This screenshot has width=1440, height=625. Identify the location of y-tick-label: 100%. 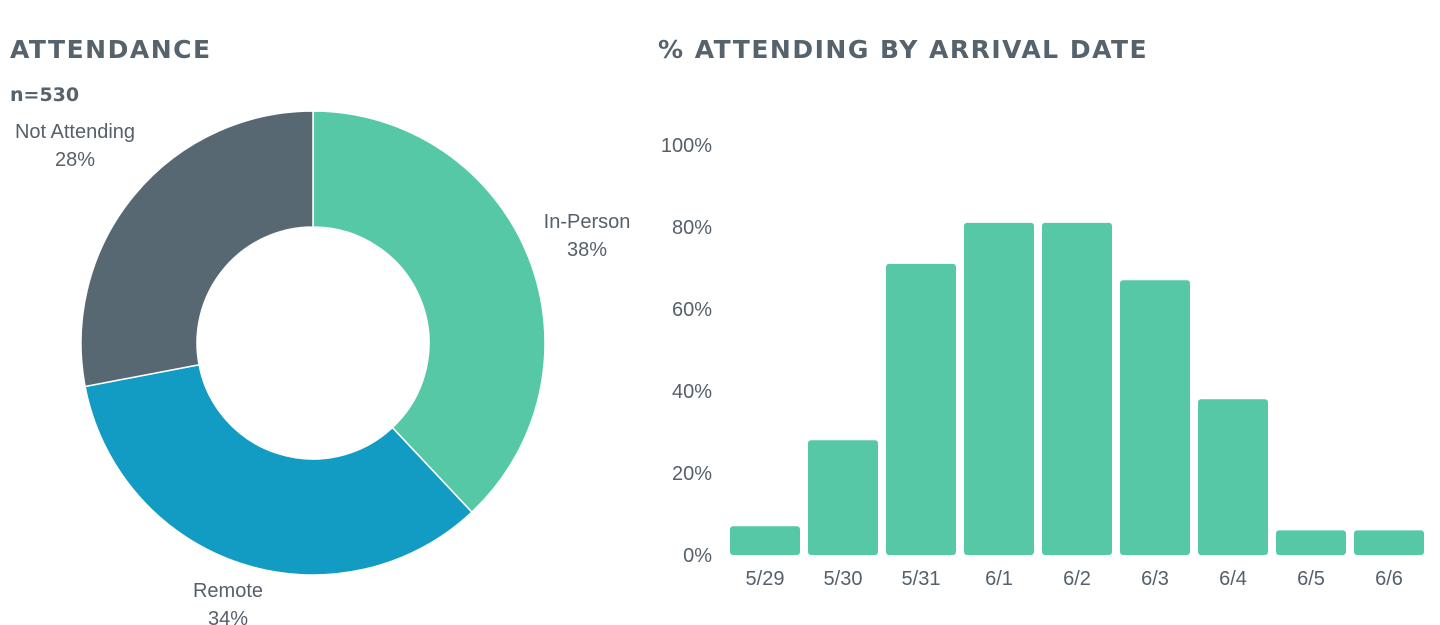
(686, 146).